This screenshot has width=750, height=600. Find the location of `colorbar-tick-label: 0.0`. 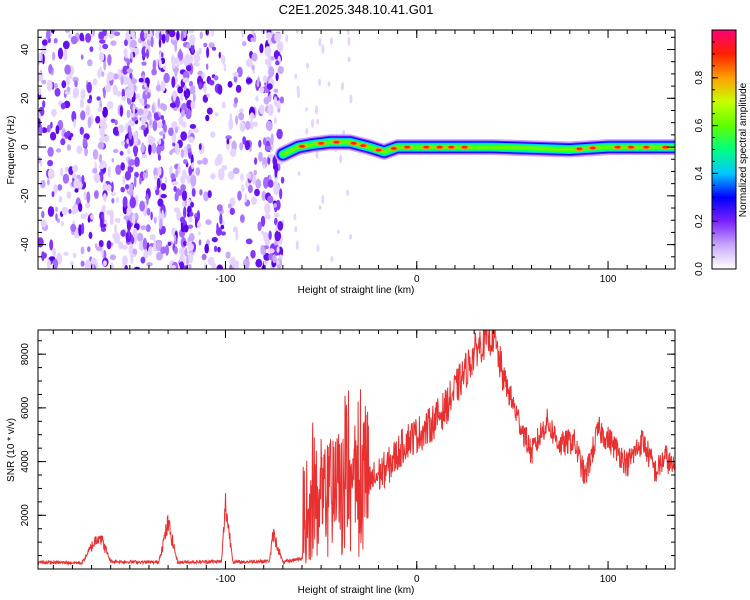

colorbar-tick-label: 0.0 is located at coordinates (699, 269).